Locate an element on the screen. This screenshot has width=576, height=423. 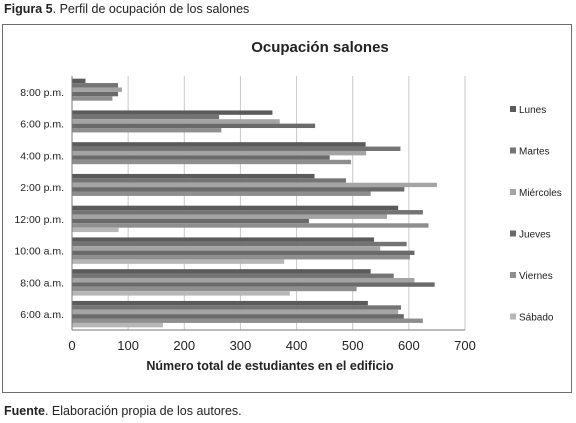
legend: Lunes Martes Miércoles Jueves Viernes Sábado is located at coordinates (536, 214).